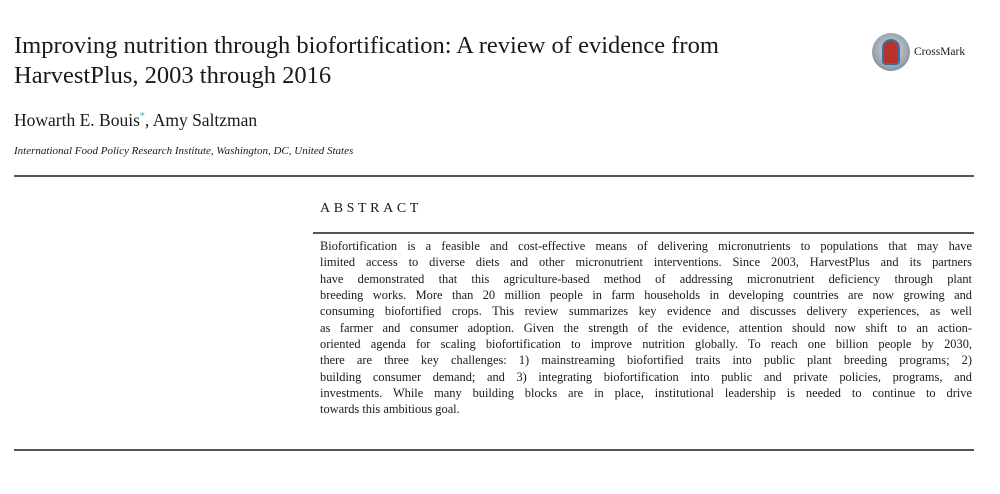 The width and height of the screenshot is (1000, 494). I want to click on author-name: Howarth E. Bouis, so click(77, 120).